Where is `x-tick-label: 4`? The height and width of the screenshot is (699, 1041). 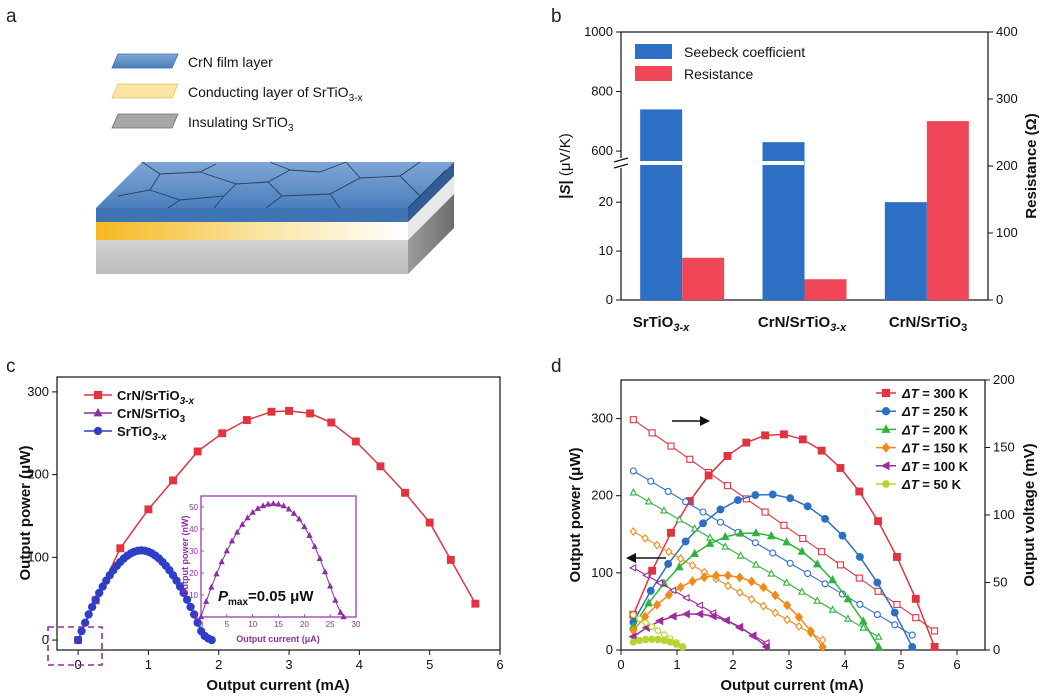 x-tick-label: 4 is located at coordinates (359, 664).